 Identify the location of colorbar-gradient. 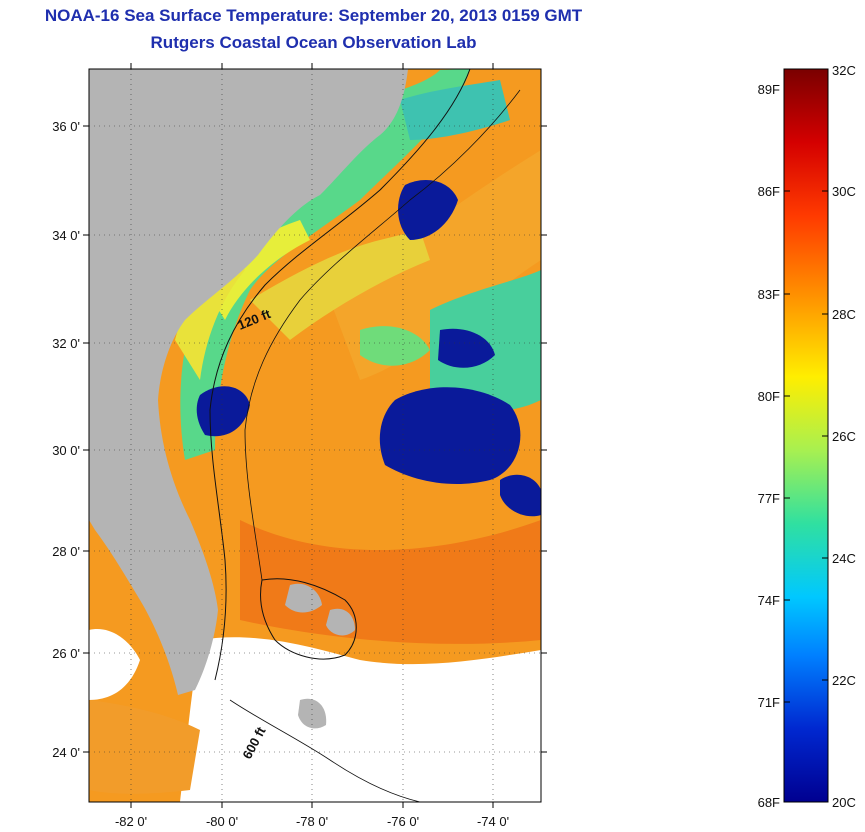
(806, 435).